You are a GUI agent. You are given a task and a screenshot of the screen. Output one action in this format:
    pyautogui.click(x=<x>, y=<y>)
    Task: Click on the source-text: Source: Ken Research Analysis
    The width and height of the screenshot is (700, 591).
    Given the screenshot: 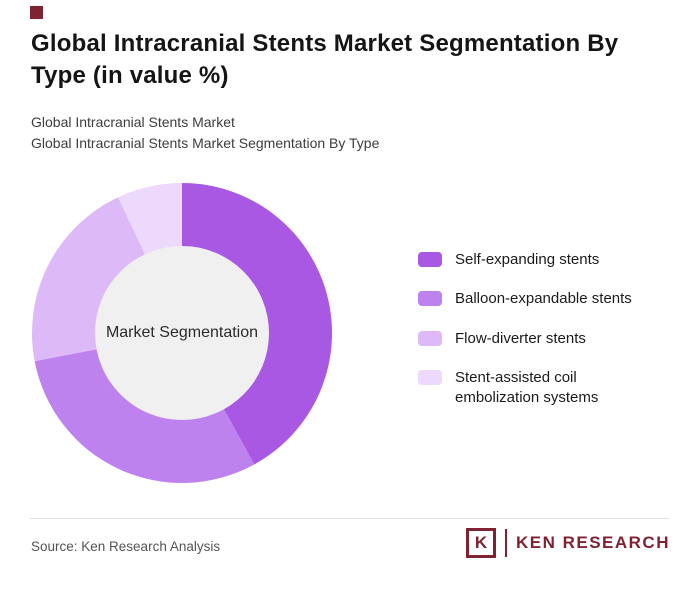 What is the action you would take?
    pyautogui.click(x=126, y=546)
    